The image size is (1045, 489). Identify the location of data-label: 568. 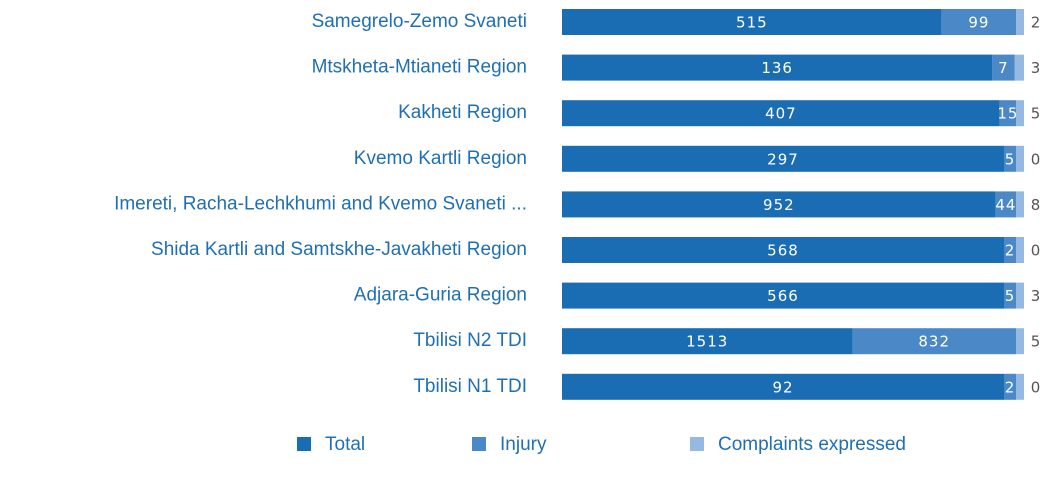
(783, 251).